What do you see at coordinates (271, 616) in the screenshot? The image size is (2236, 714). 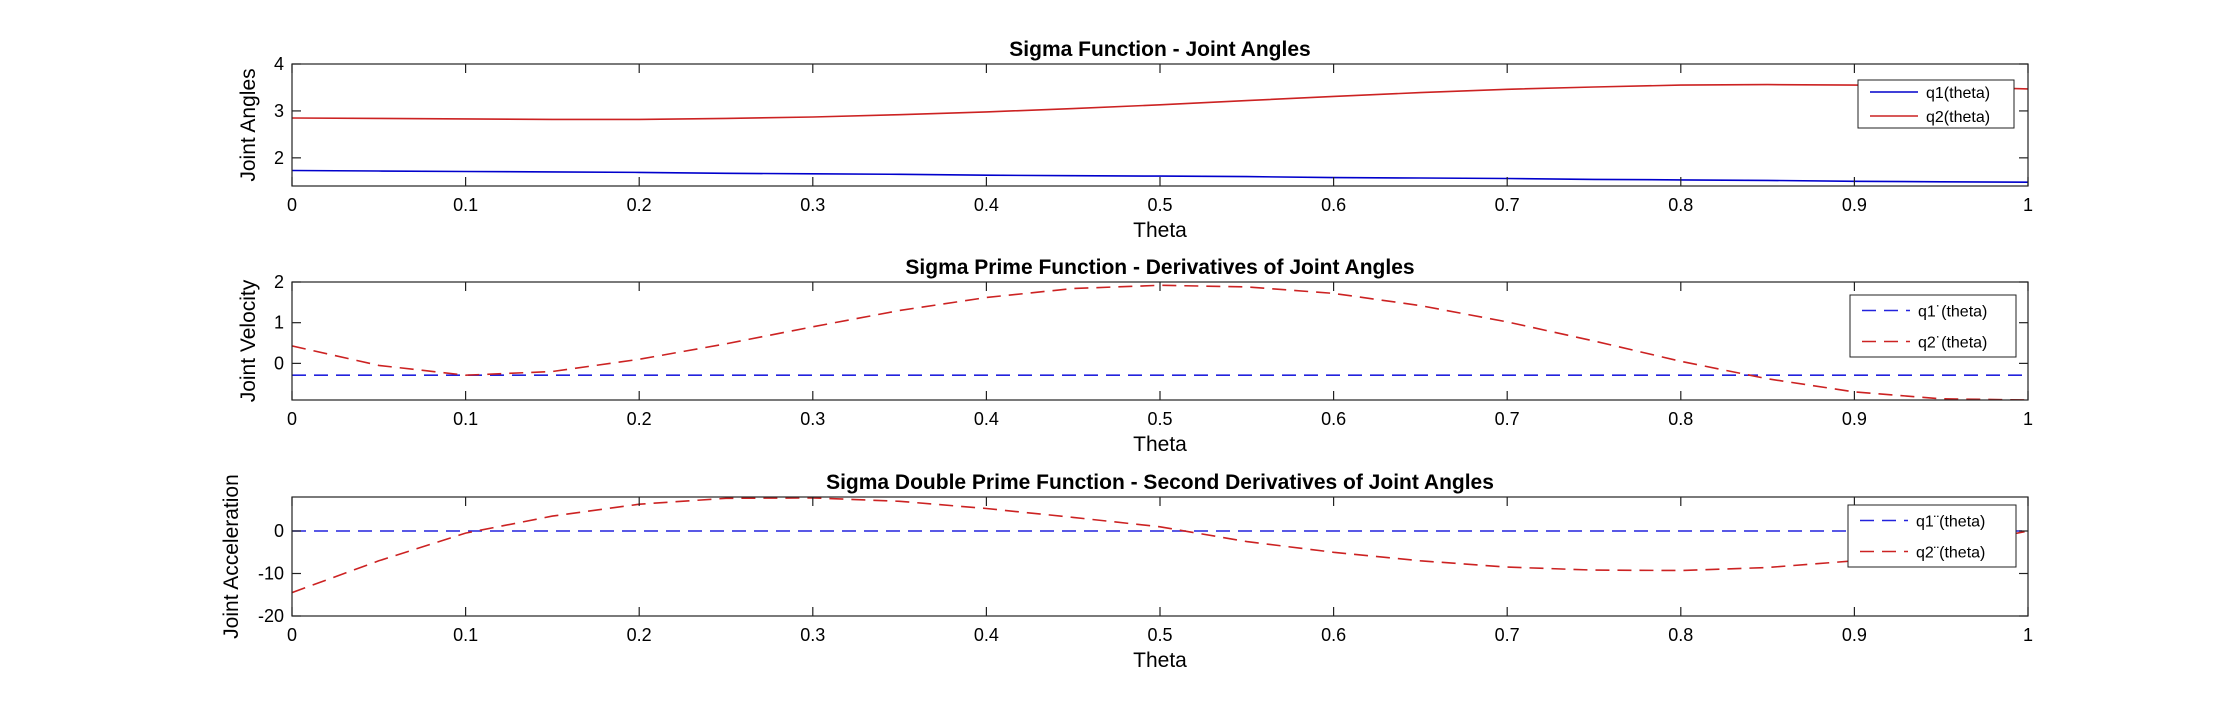 I see `y-tick-label: -20` at bounding box center [271, 616].